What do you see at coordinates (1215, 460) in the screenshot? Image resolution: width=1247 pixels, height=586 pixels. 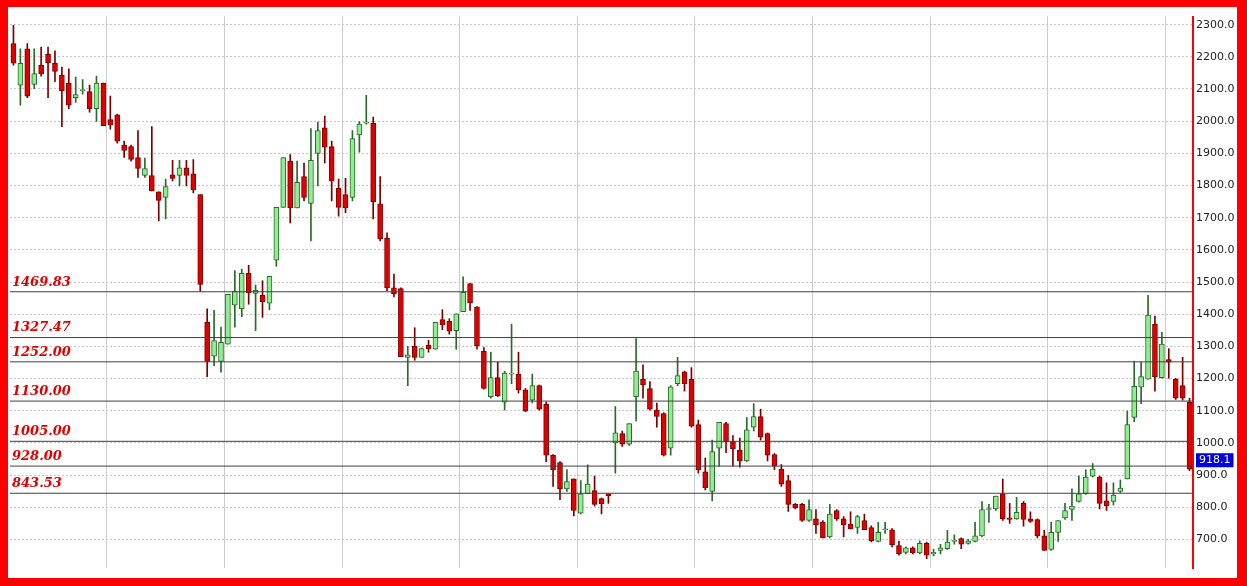 I see `text: 918.1` at bounding box center [1215, 460].